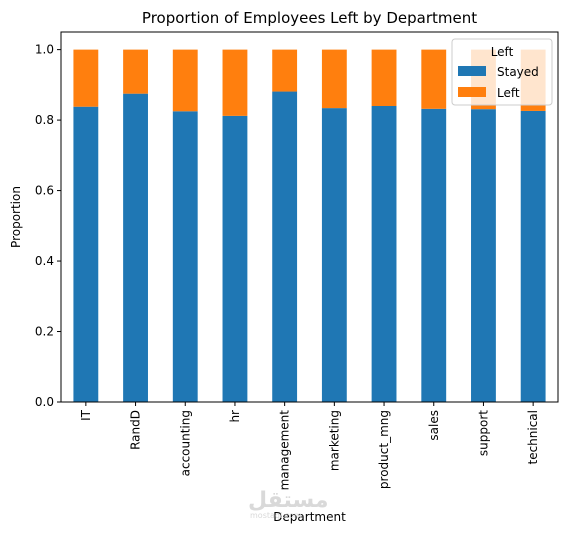  Describe the element at coordinates (235, 416) in the screenshot. I see `x-tick-label: hr` at that location.